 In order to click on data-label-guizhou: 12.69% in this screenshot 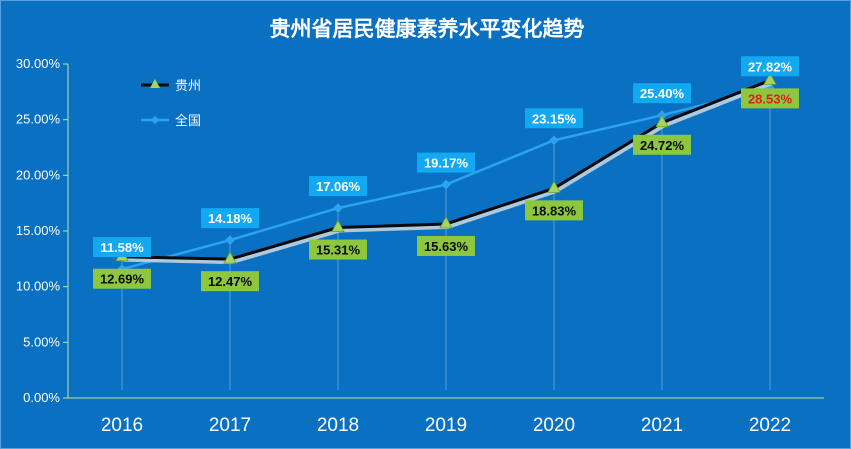, I will do `click(122, 279)`.